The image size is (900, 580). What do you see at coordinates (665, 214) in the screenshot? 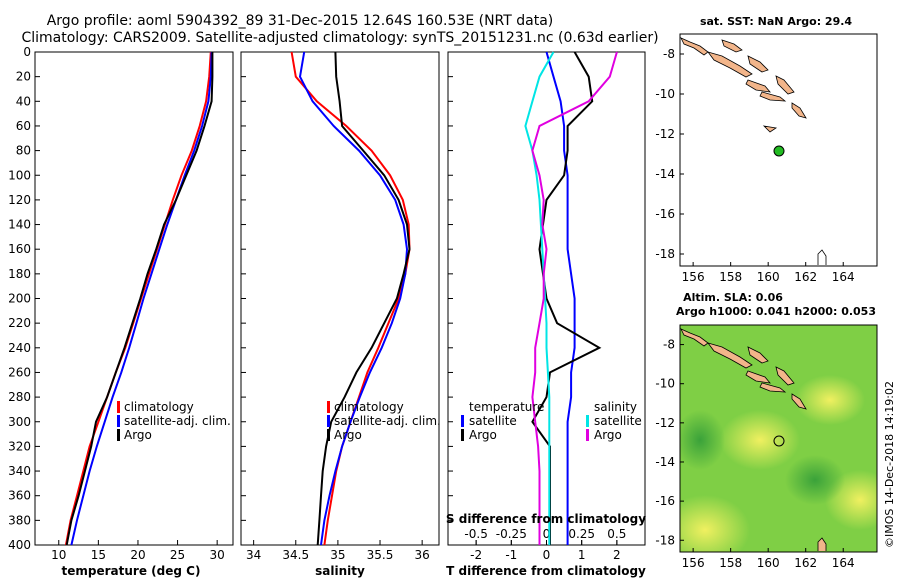
I see `map-y-tick-label: -16` at bounding box center [665, 214].